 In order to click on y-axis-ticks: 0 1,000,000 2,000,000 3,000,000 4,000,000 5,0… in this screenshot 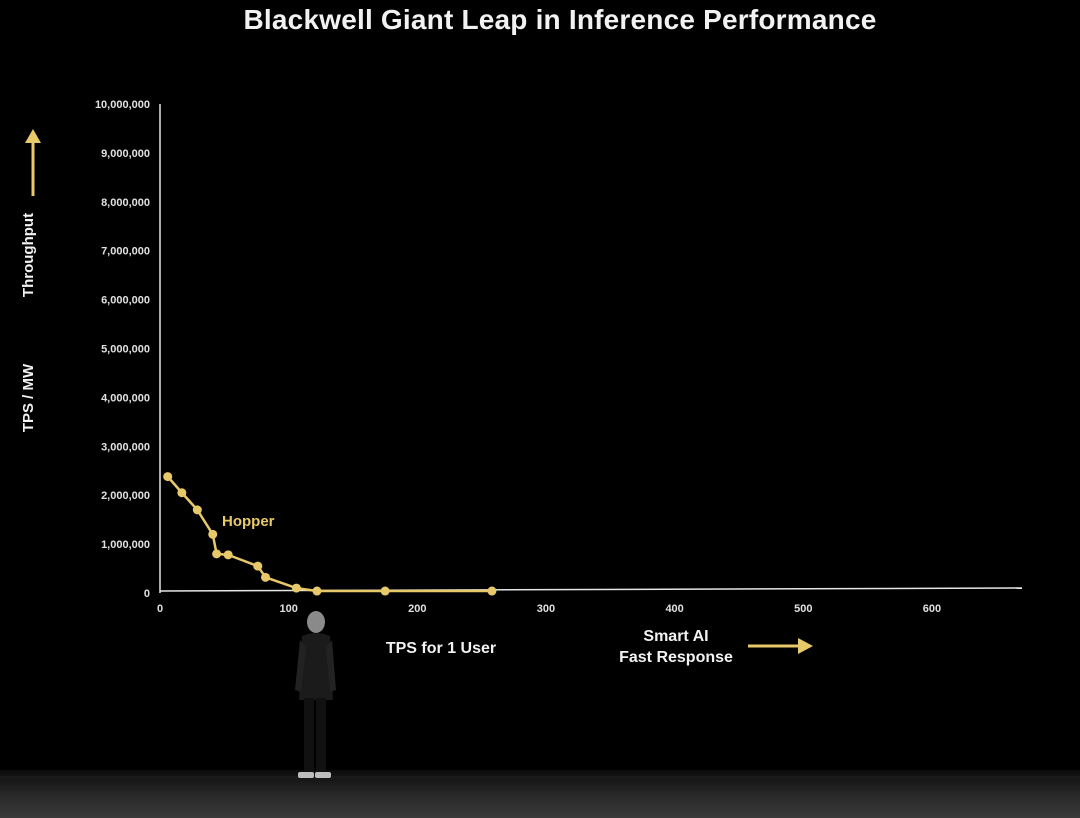, I will do `click(122, 349)`.